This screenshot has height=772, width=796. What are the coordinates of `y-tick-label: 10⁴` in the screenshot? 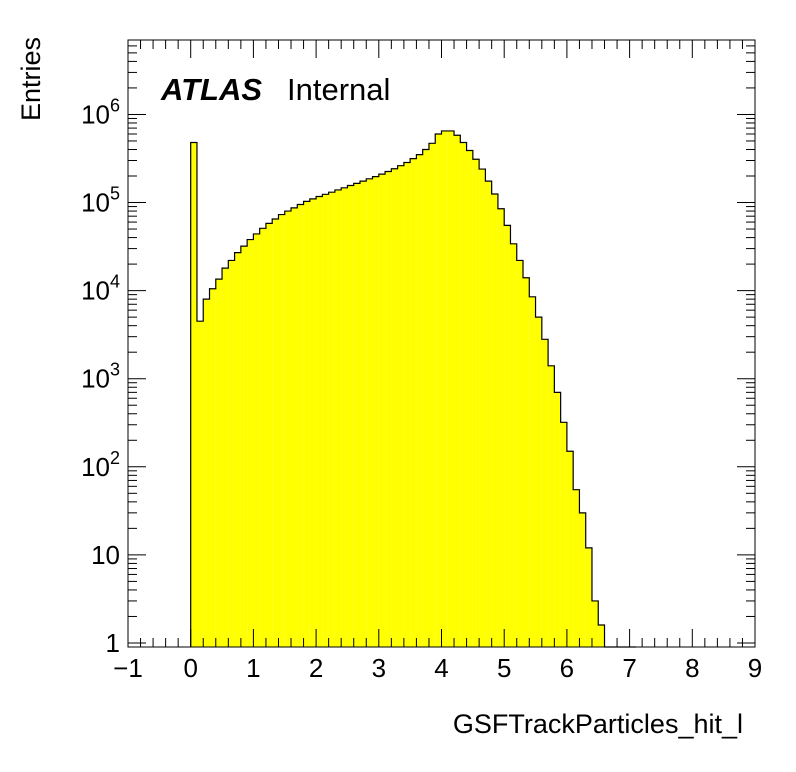 It's located at (100, 289).